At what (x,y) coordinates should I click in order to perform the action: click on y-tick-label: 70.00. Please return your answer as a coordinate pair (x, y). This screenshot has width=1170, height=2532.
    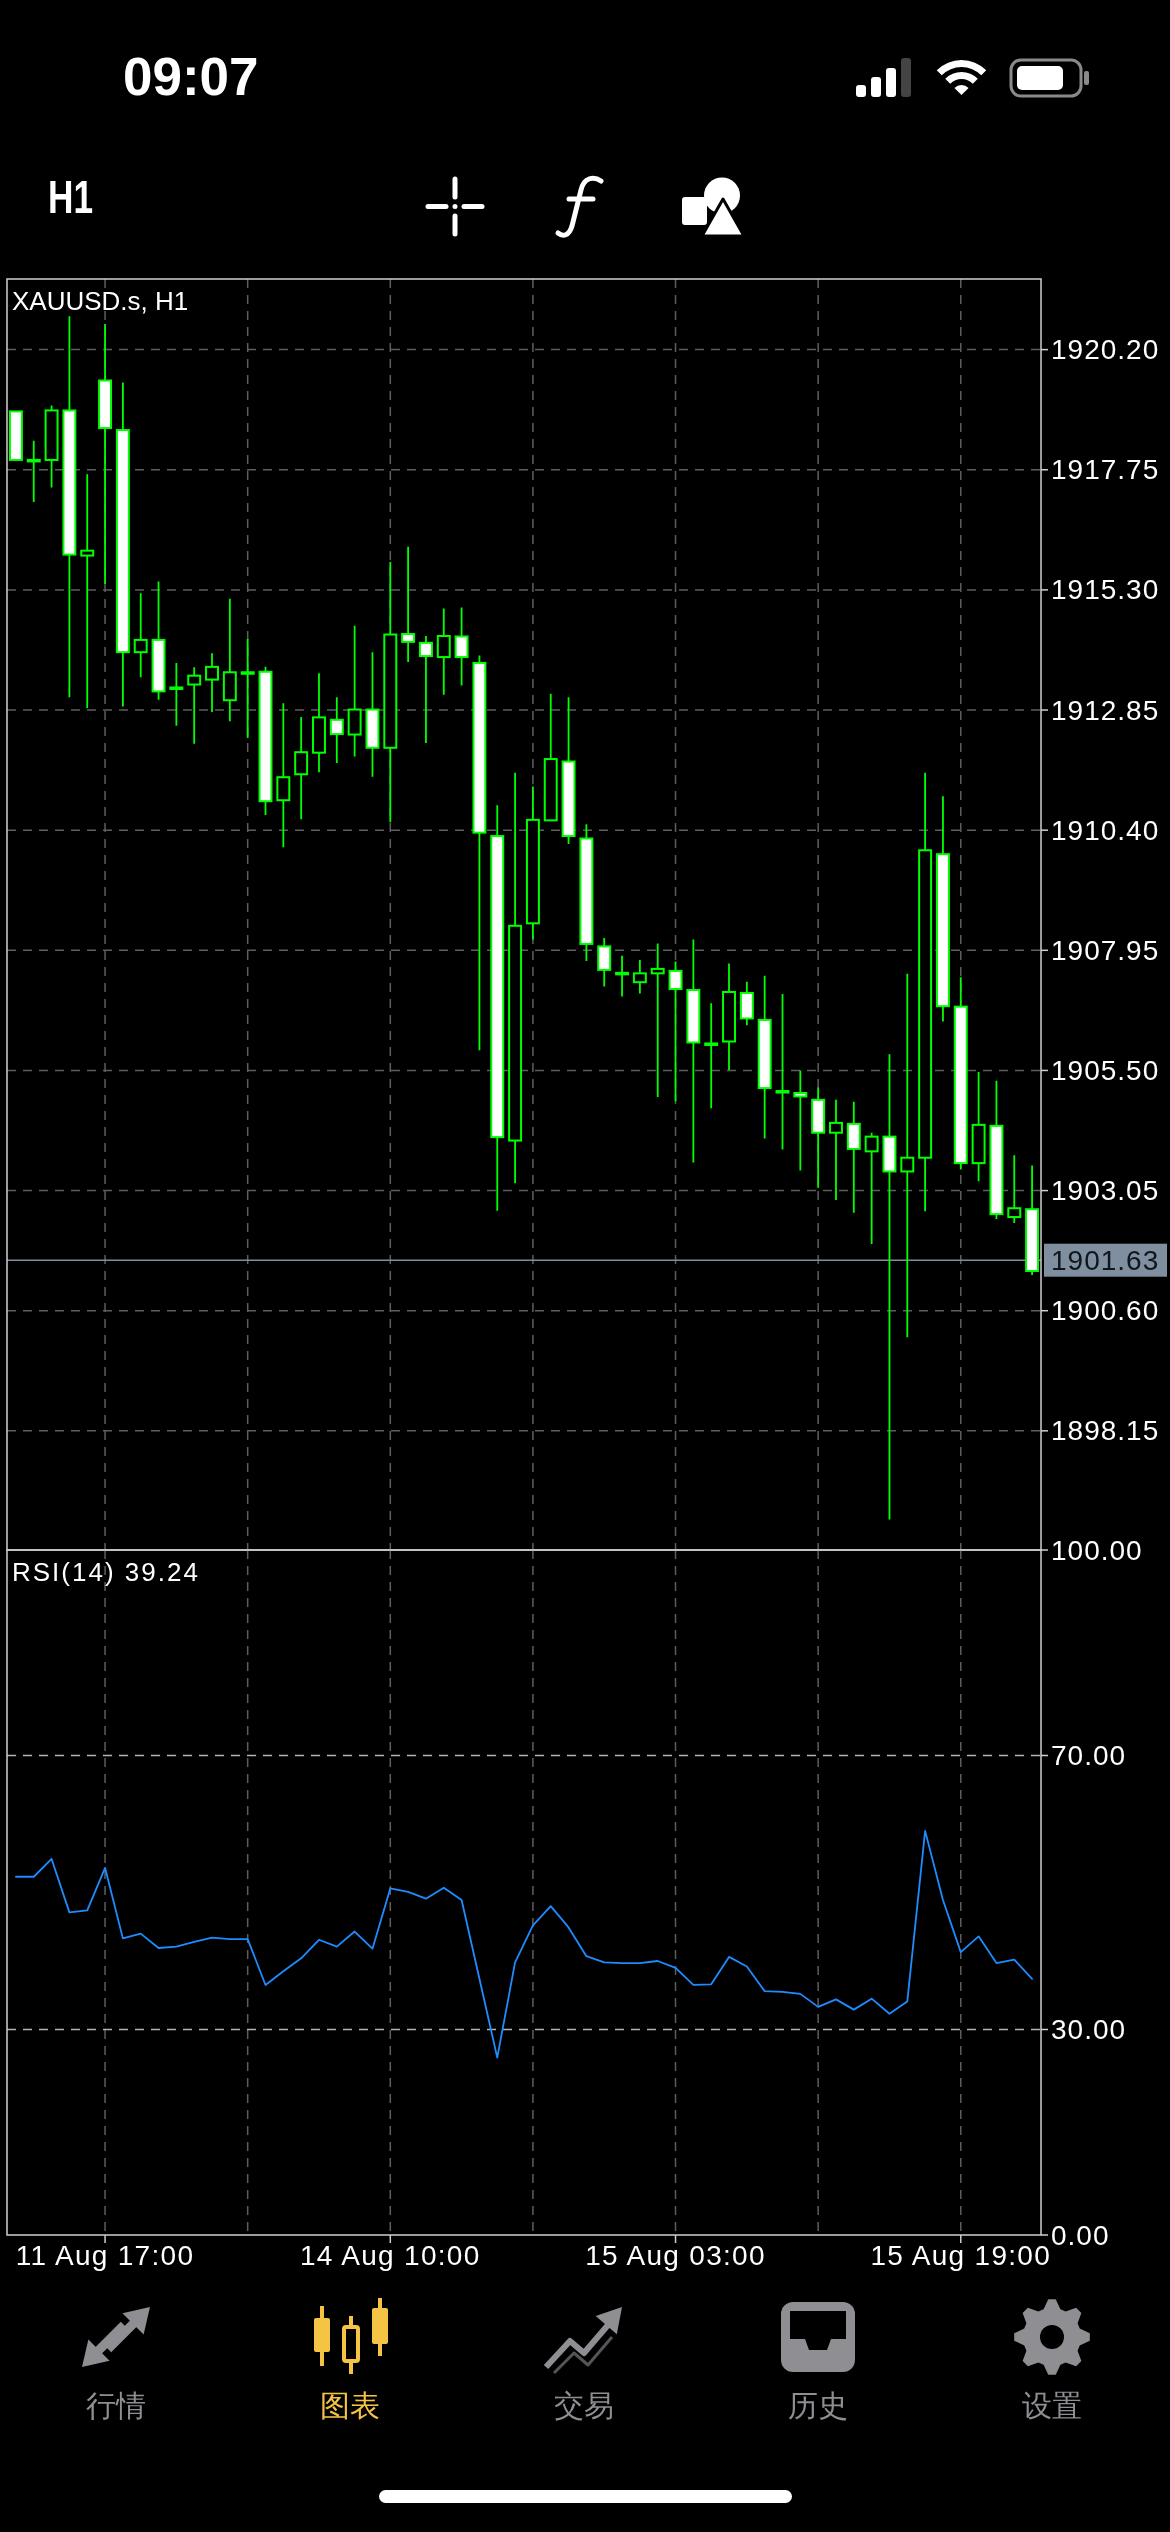
    Looking at the image, I should click on (1089, 1755).